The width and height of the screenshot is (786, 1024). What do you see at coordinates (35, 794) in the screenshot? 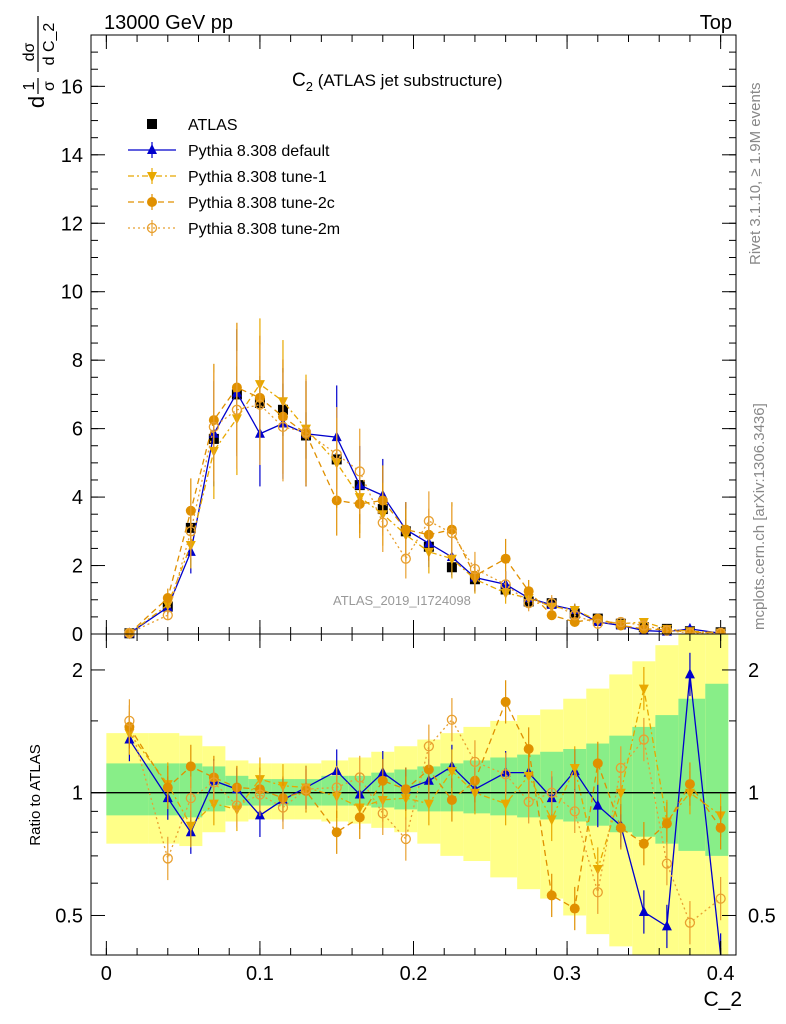
I see `ratio-ylabel: Ratio to ATLAS` at bounding box center [35, 794].